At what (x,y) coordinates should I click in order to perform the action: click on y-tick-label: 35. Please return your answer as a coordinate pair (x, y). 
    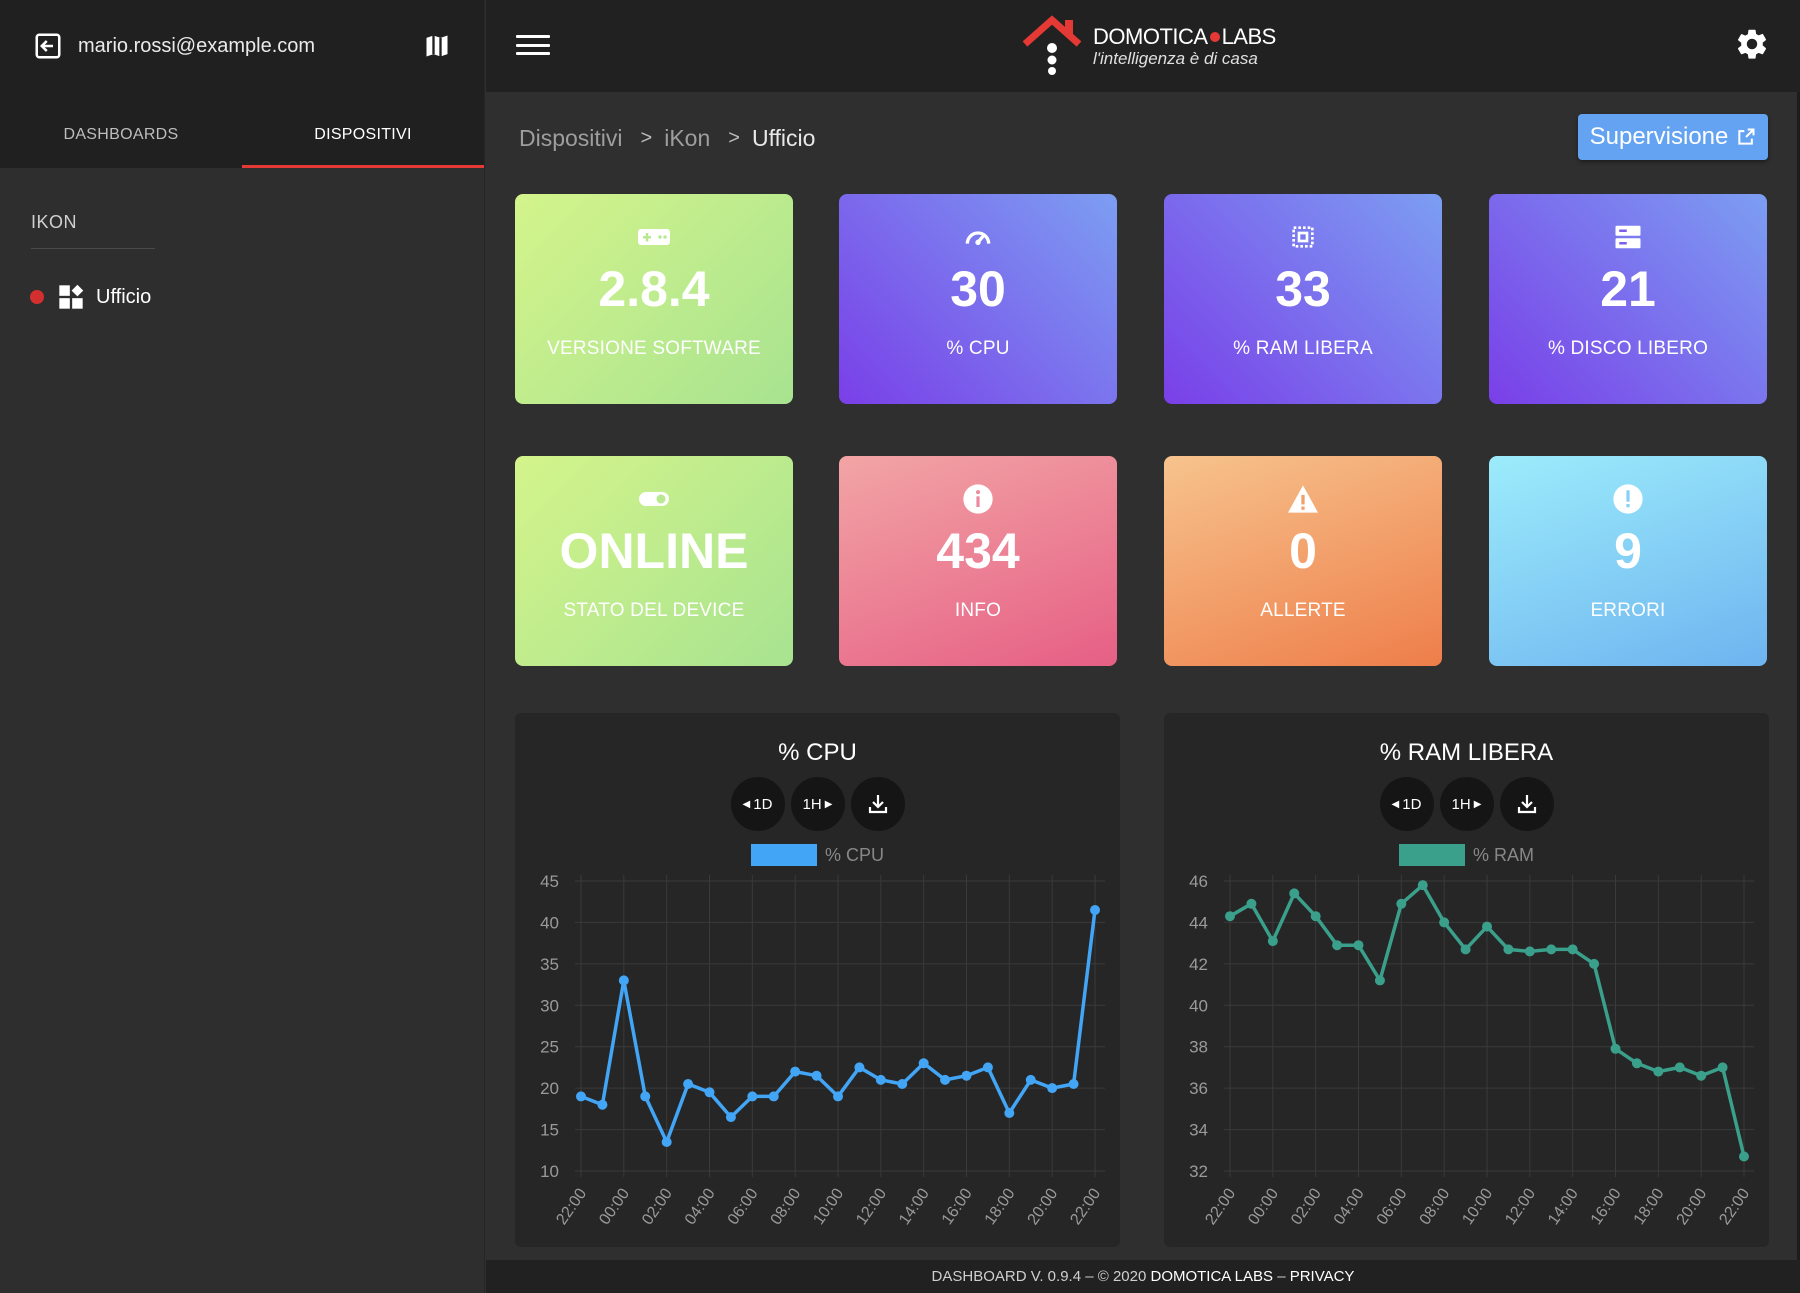
    Looking at the image, I should click on (549, 964).